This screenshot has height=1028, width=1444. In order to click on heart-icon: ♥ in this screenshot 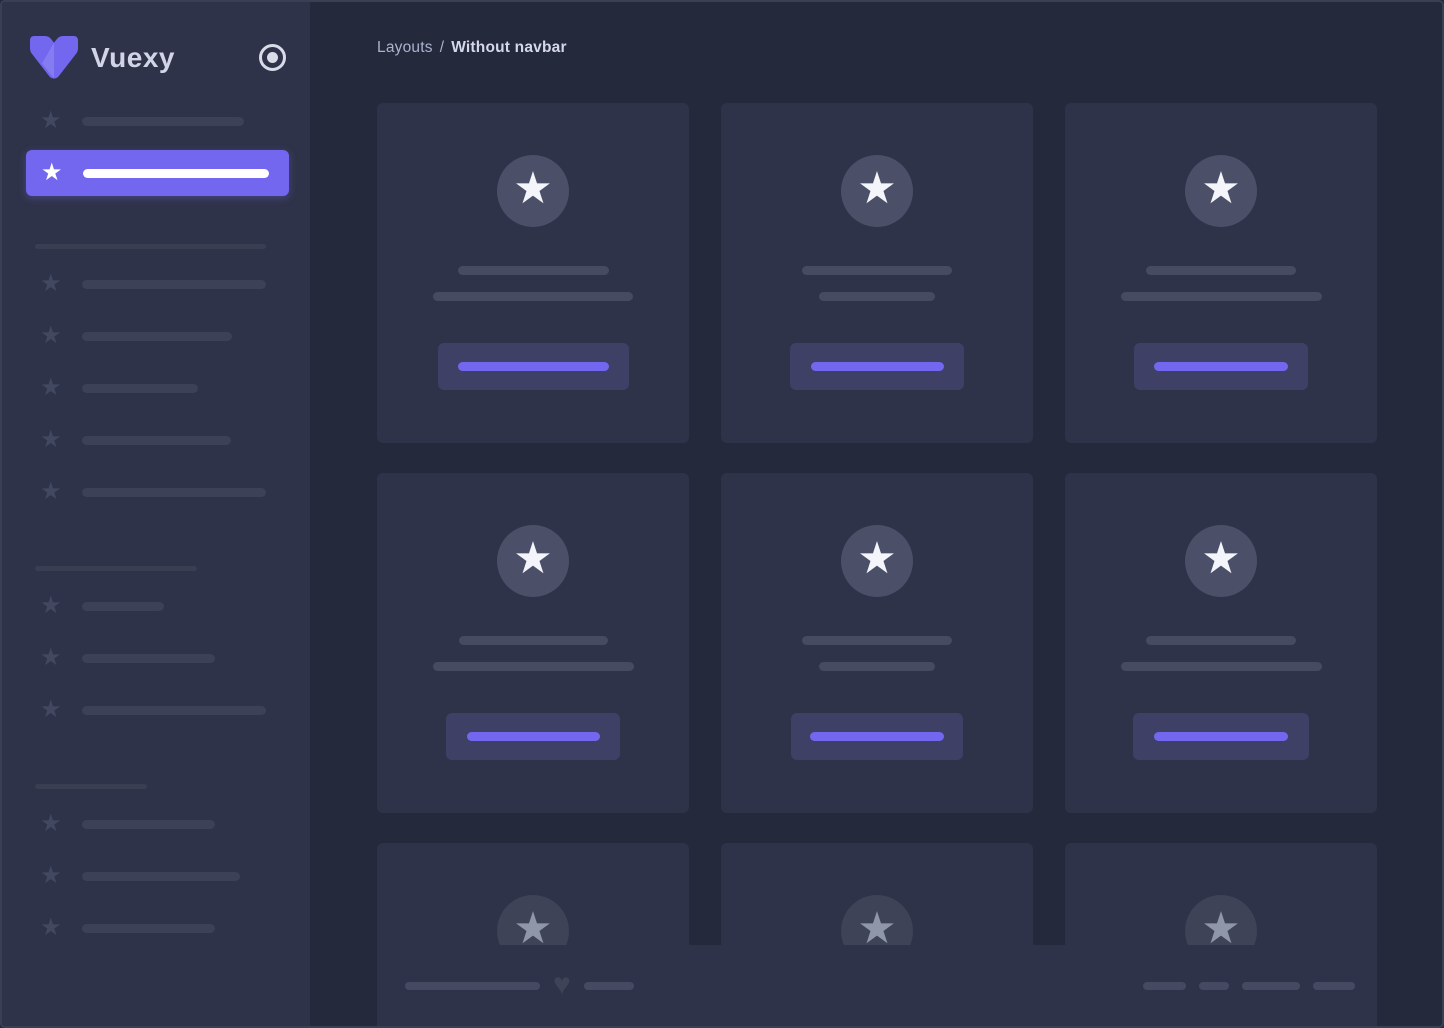, I will do `click(562, 984)`.